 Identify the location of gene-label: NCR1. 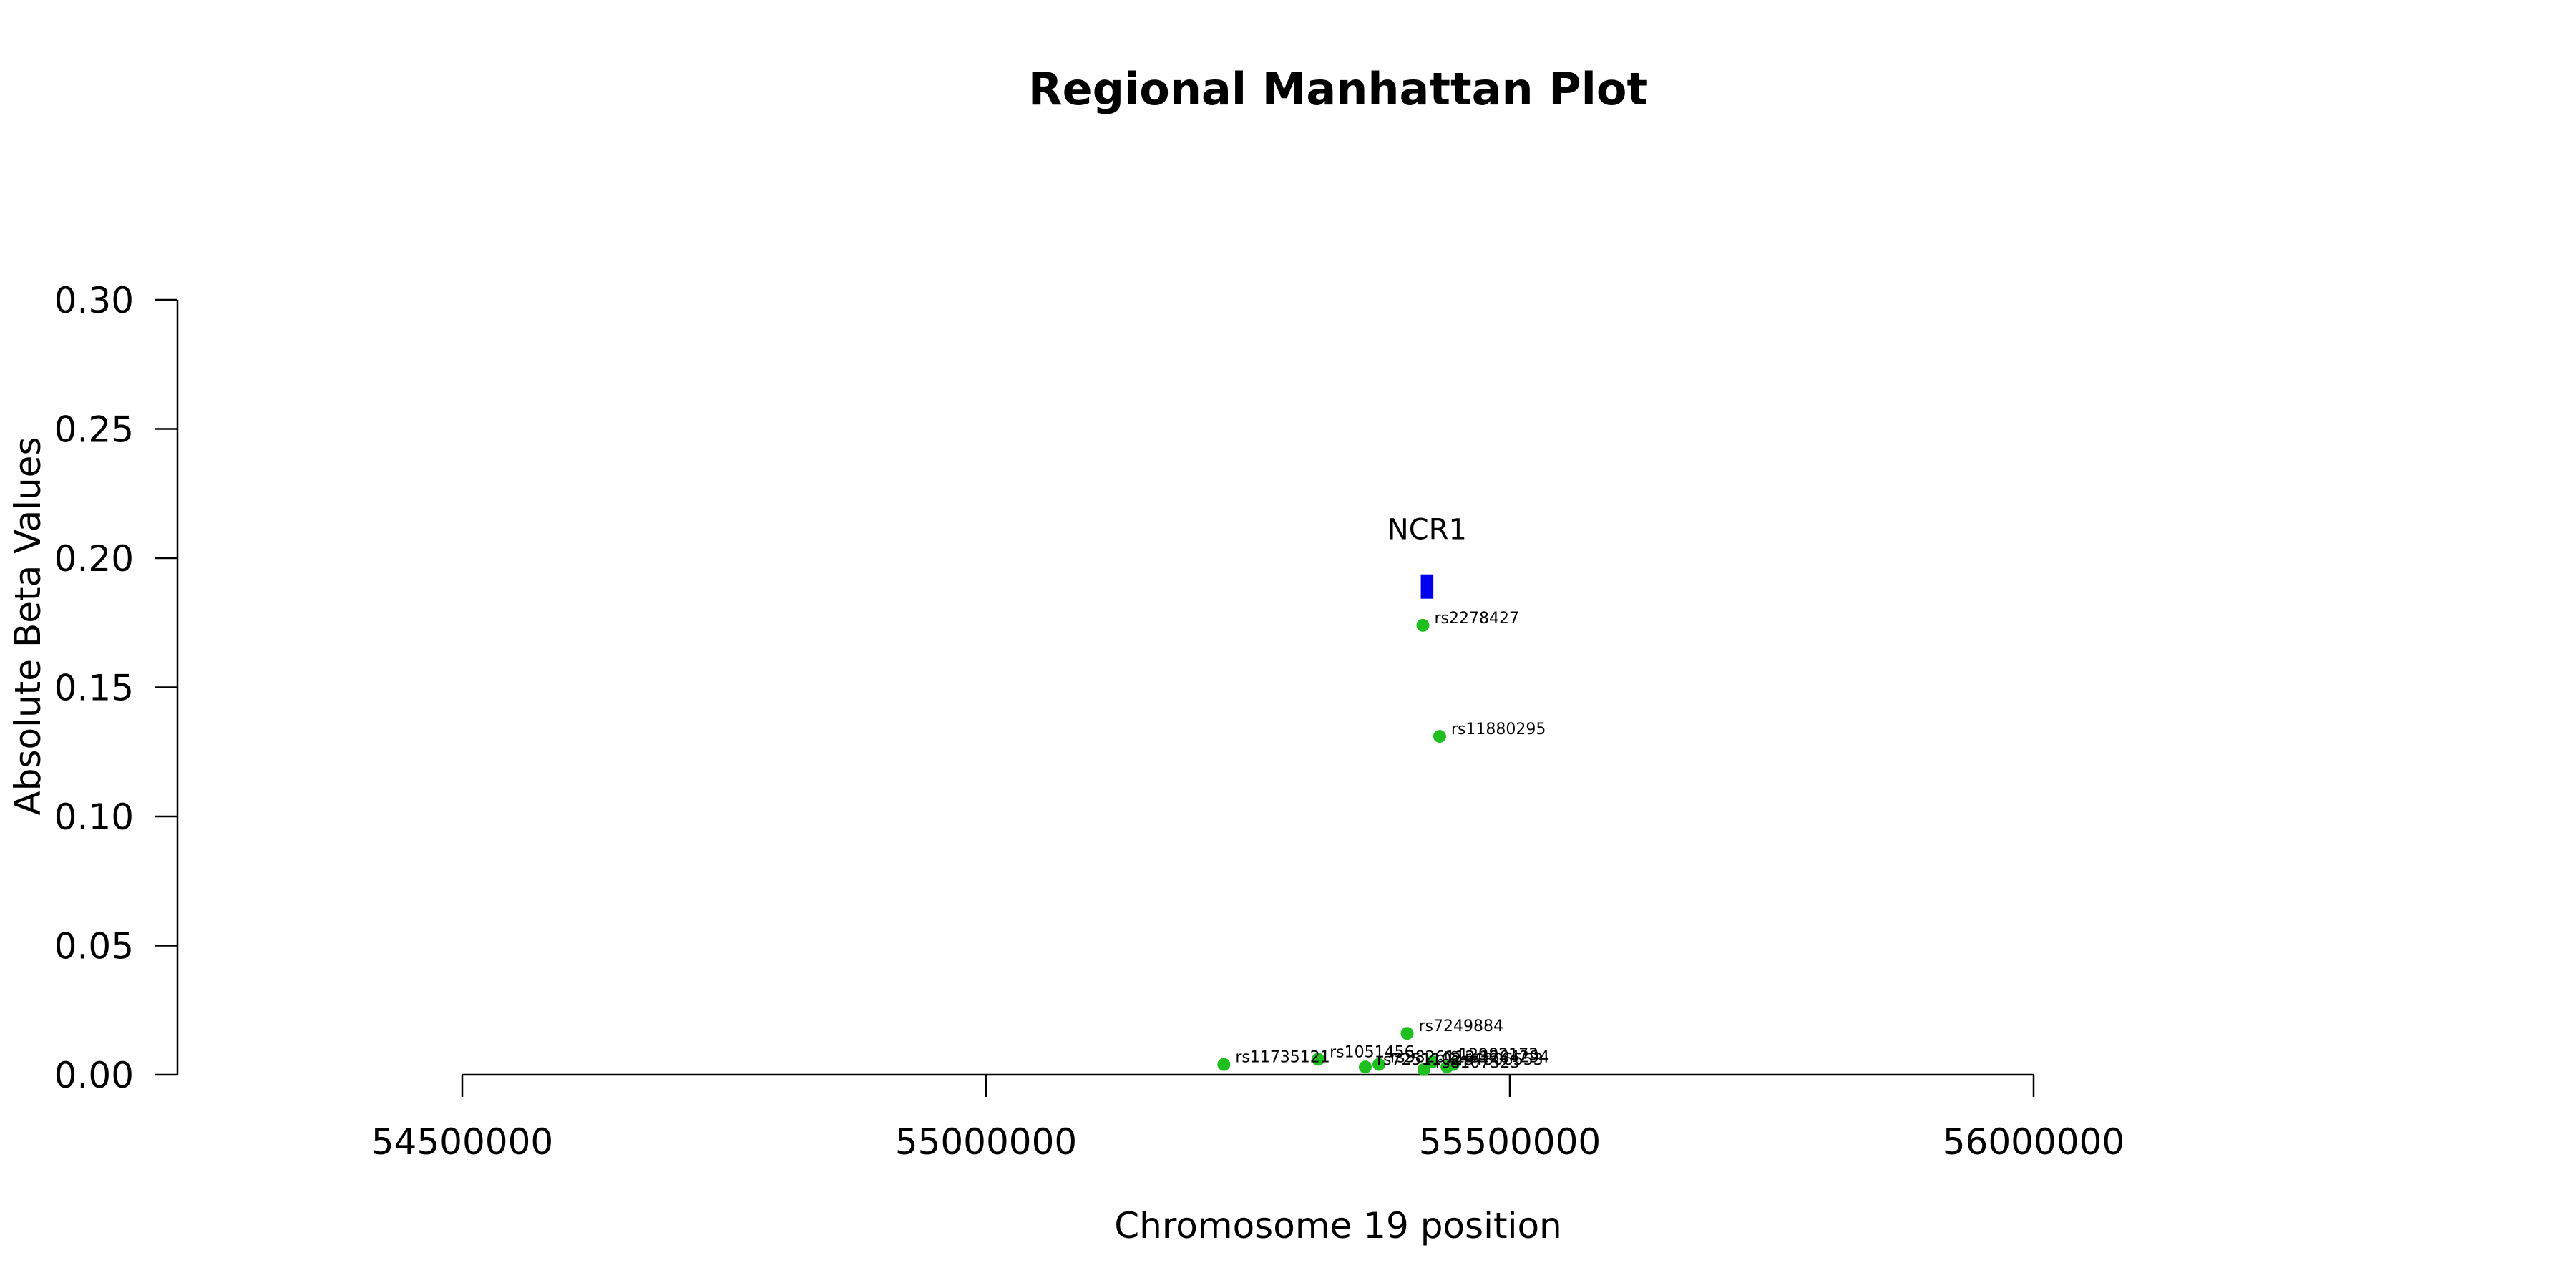
(1427, 530).